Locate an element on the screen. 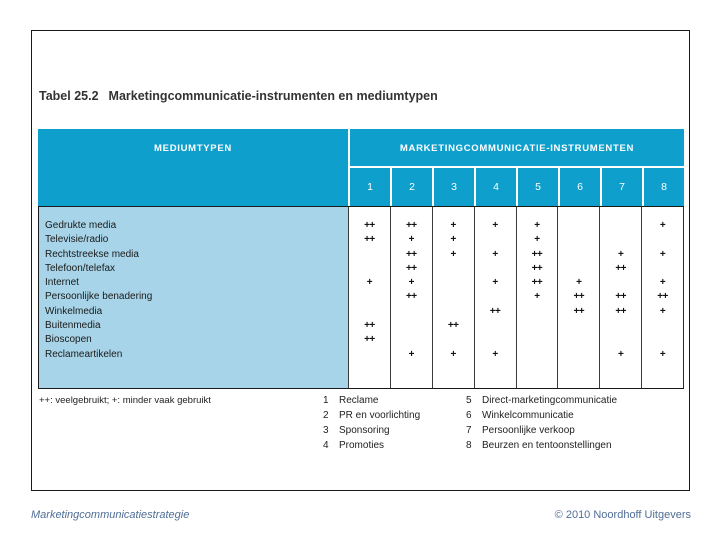 The width and height of the screenshot is (720, 540). legend-item: 4 Promoties is located at coordinates (394, 445).